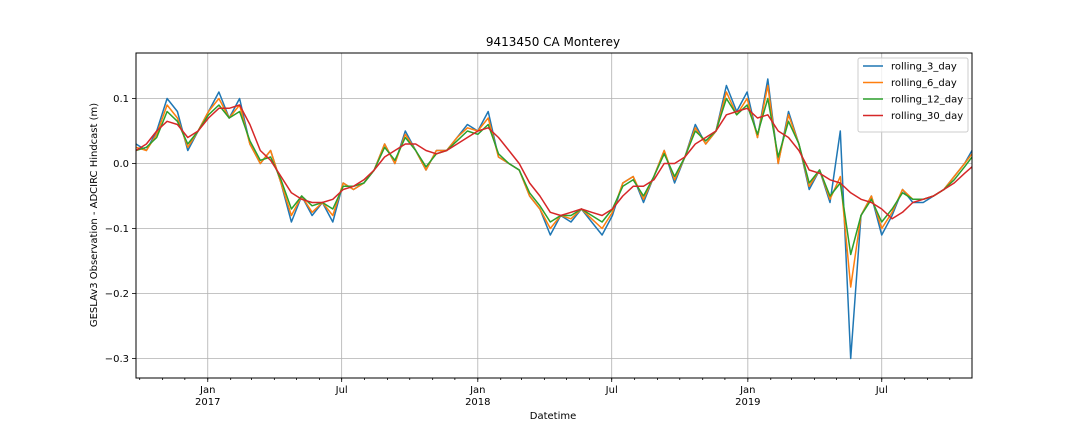 The image size is (1080, 432). I want to click on x-tick-year-label: 2019, so click(747, 402).